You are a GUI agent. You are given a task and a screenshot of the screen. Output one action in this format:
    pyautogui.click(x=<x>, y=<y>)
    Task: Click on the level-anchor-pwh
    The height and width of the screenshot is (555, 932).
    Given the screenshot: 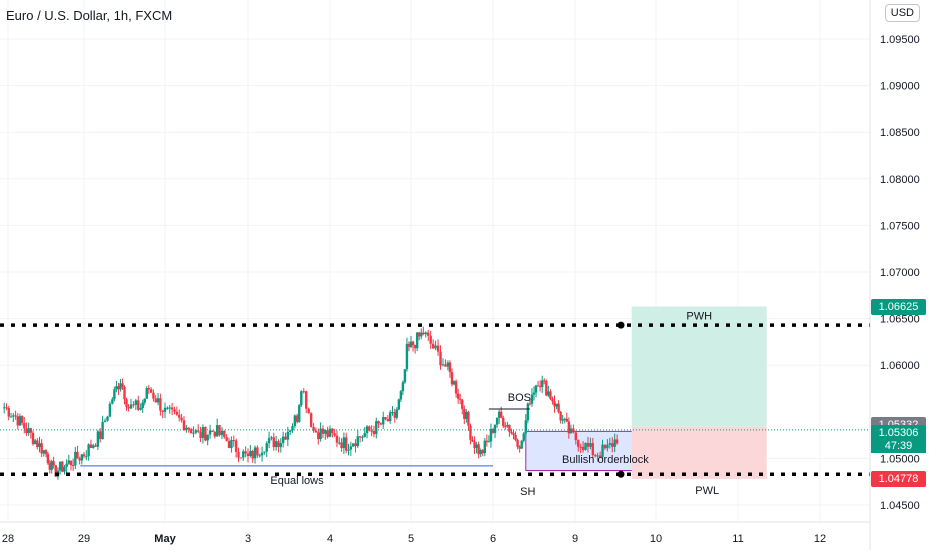 What is the action you would take?
    pyautogui.click(x=621, y=325)
    